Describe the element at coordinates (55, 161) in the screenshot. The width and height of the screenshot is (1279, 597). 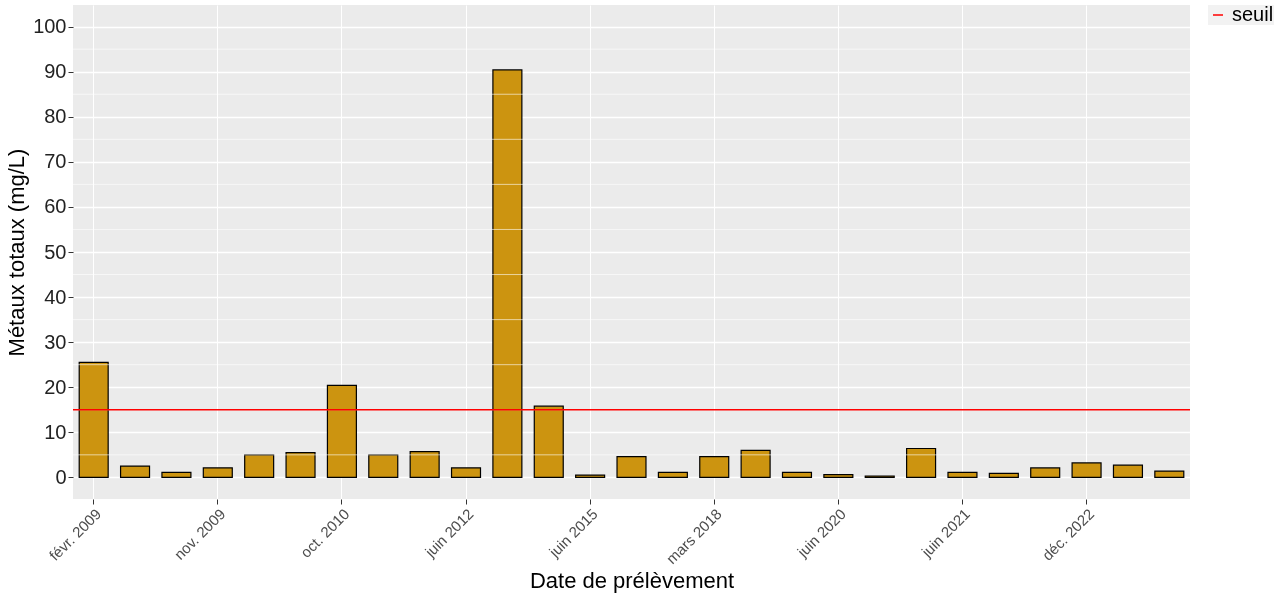
I see `y-tick-label: 70` at that location.